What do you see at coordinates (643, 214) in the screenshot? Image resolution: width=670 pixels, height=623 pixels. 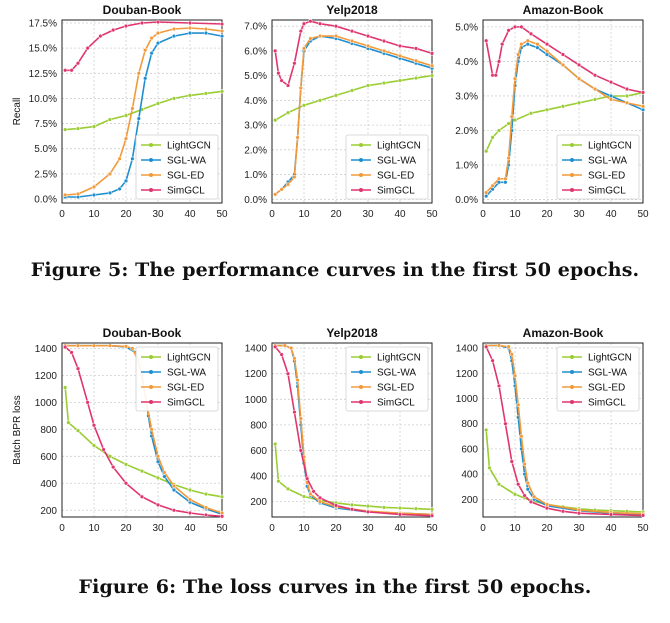 I see `fig5-amazon-book-x-tick-label: 50` at bounding box center [643, 214].